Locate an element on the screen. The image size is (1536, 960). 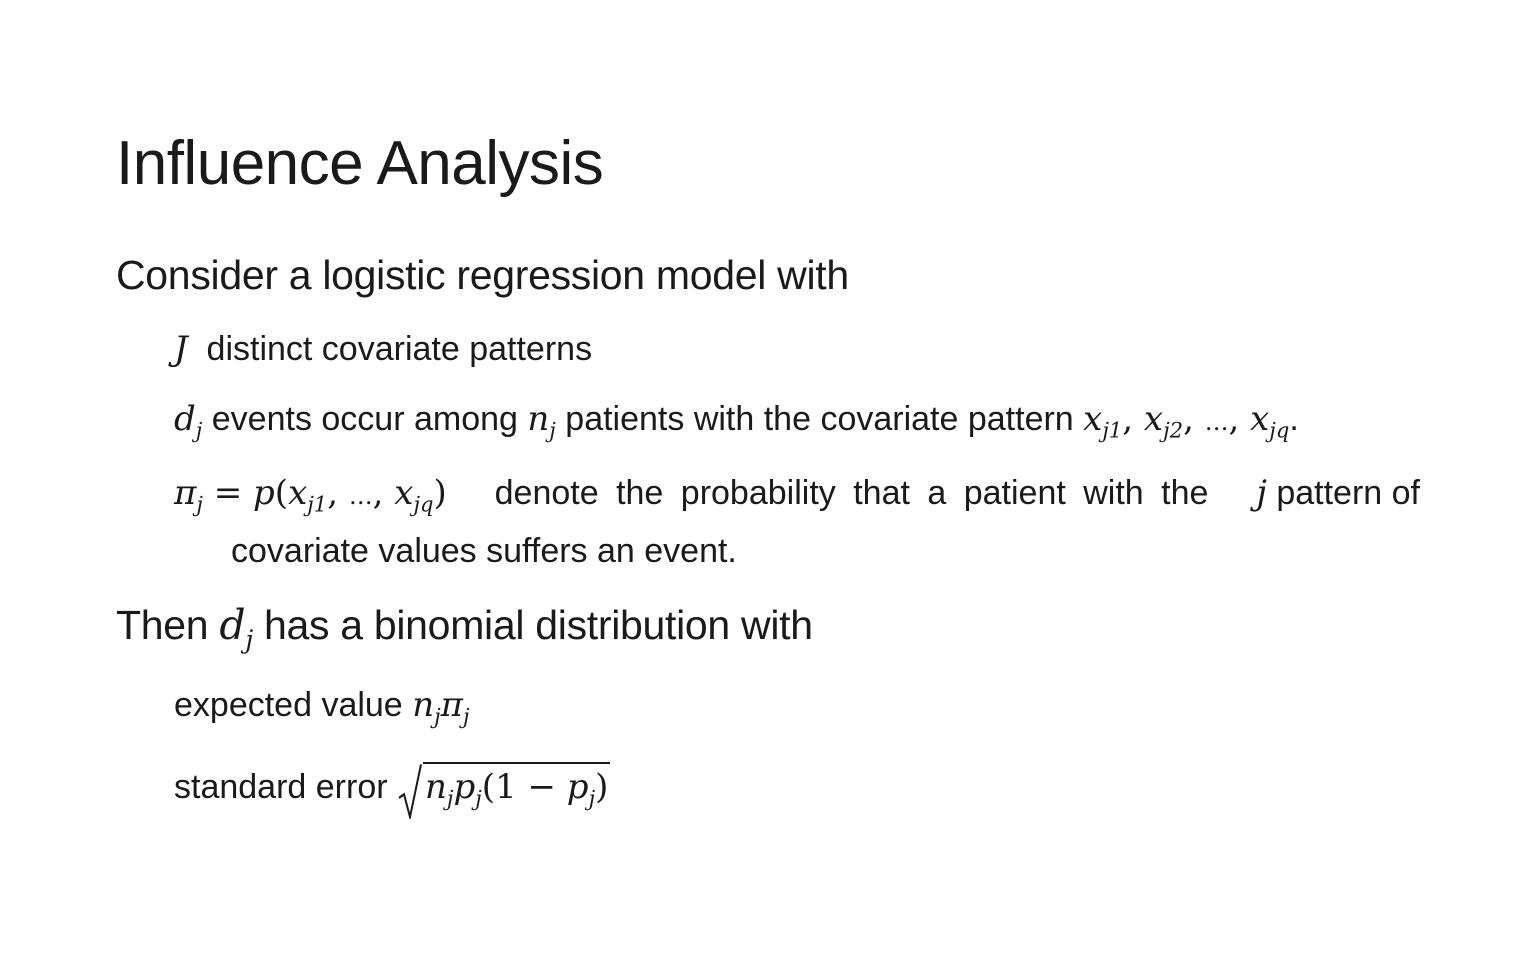
bullet-covariate-patterns: J distinct covariate patterns is located at coordinates (383, 349).